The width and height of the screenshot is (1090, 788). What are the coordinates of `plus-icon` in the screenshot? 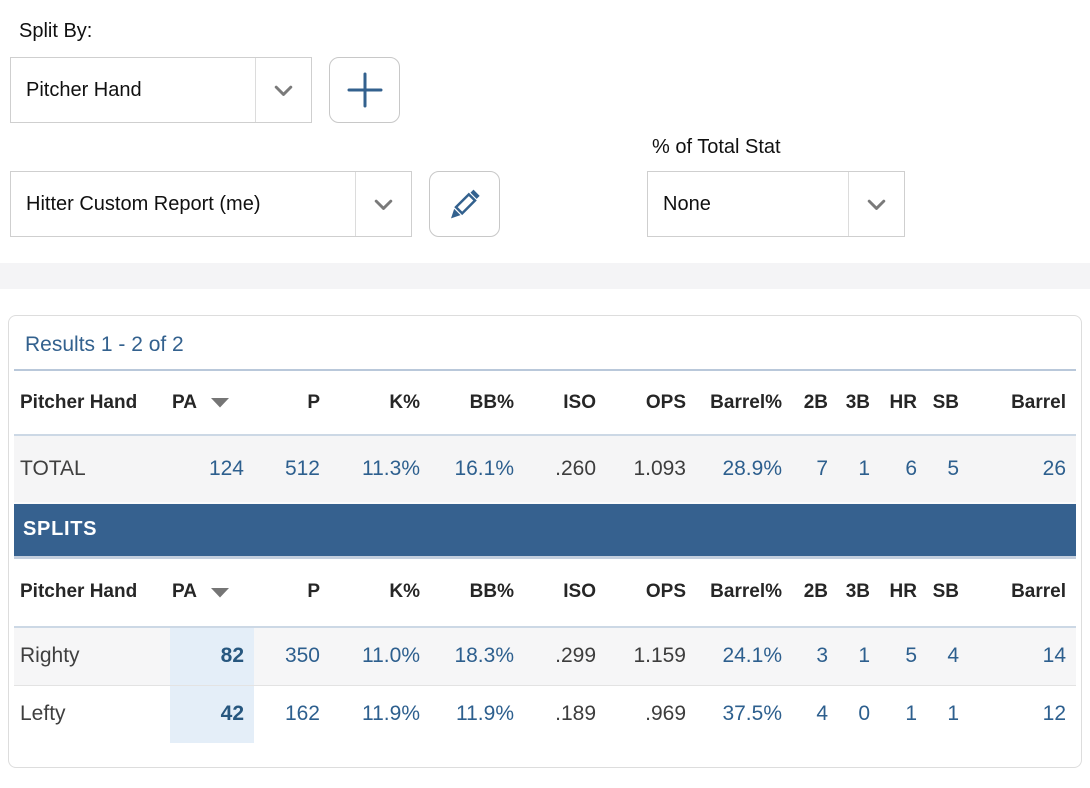 It's located at (365, 90).